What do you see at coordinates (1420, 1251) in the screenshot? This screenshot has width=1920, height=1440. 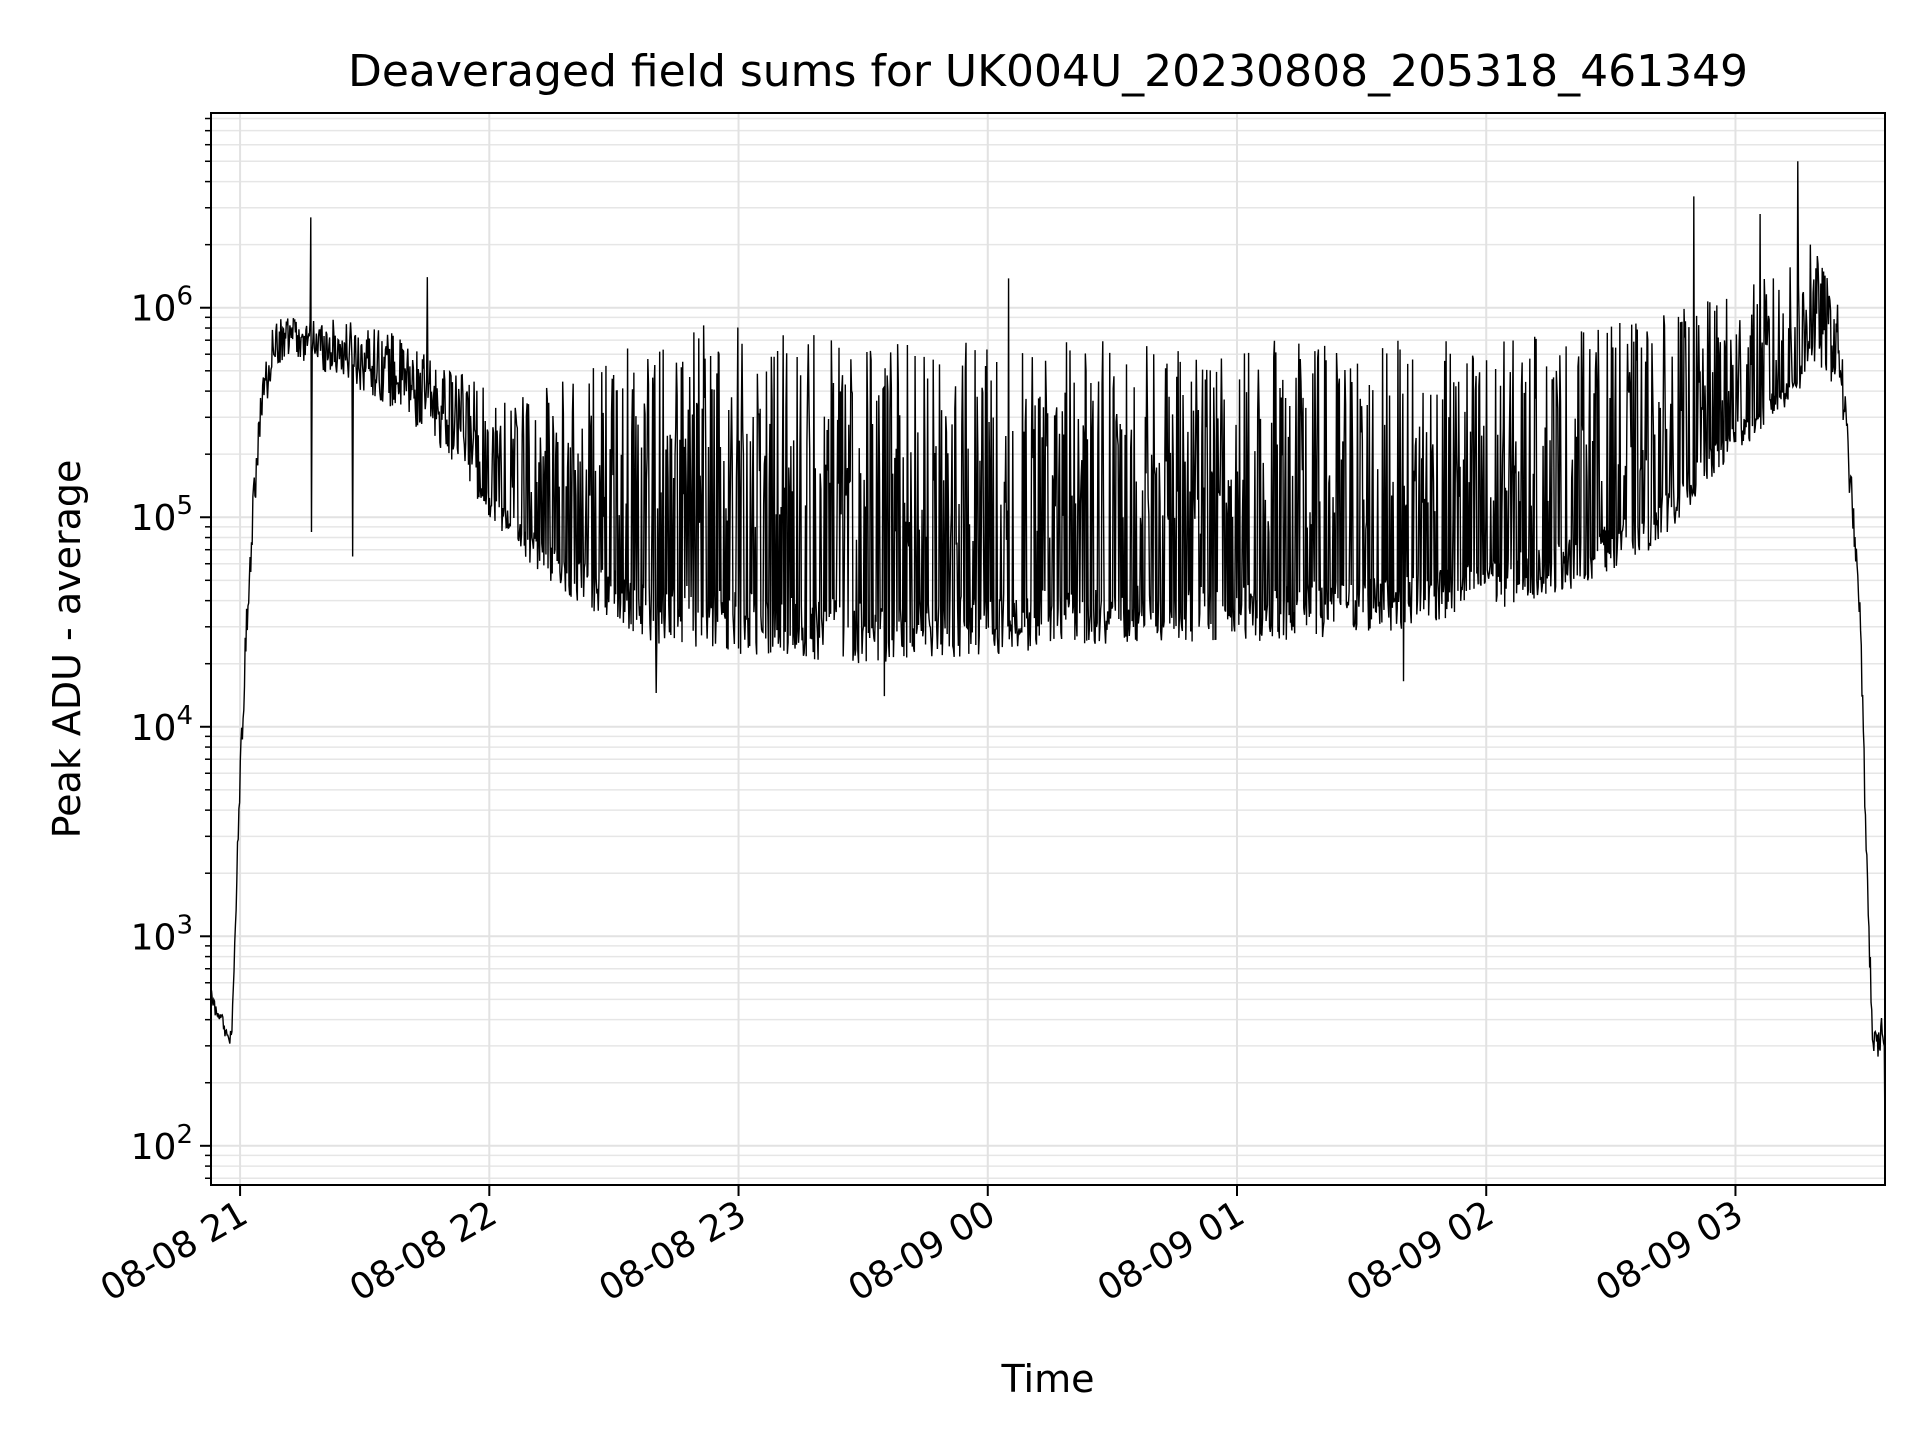 I see `x-tick-label: 08-09 02` at bounding box center [1420, 1251].